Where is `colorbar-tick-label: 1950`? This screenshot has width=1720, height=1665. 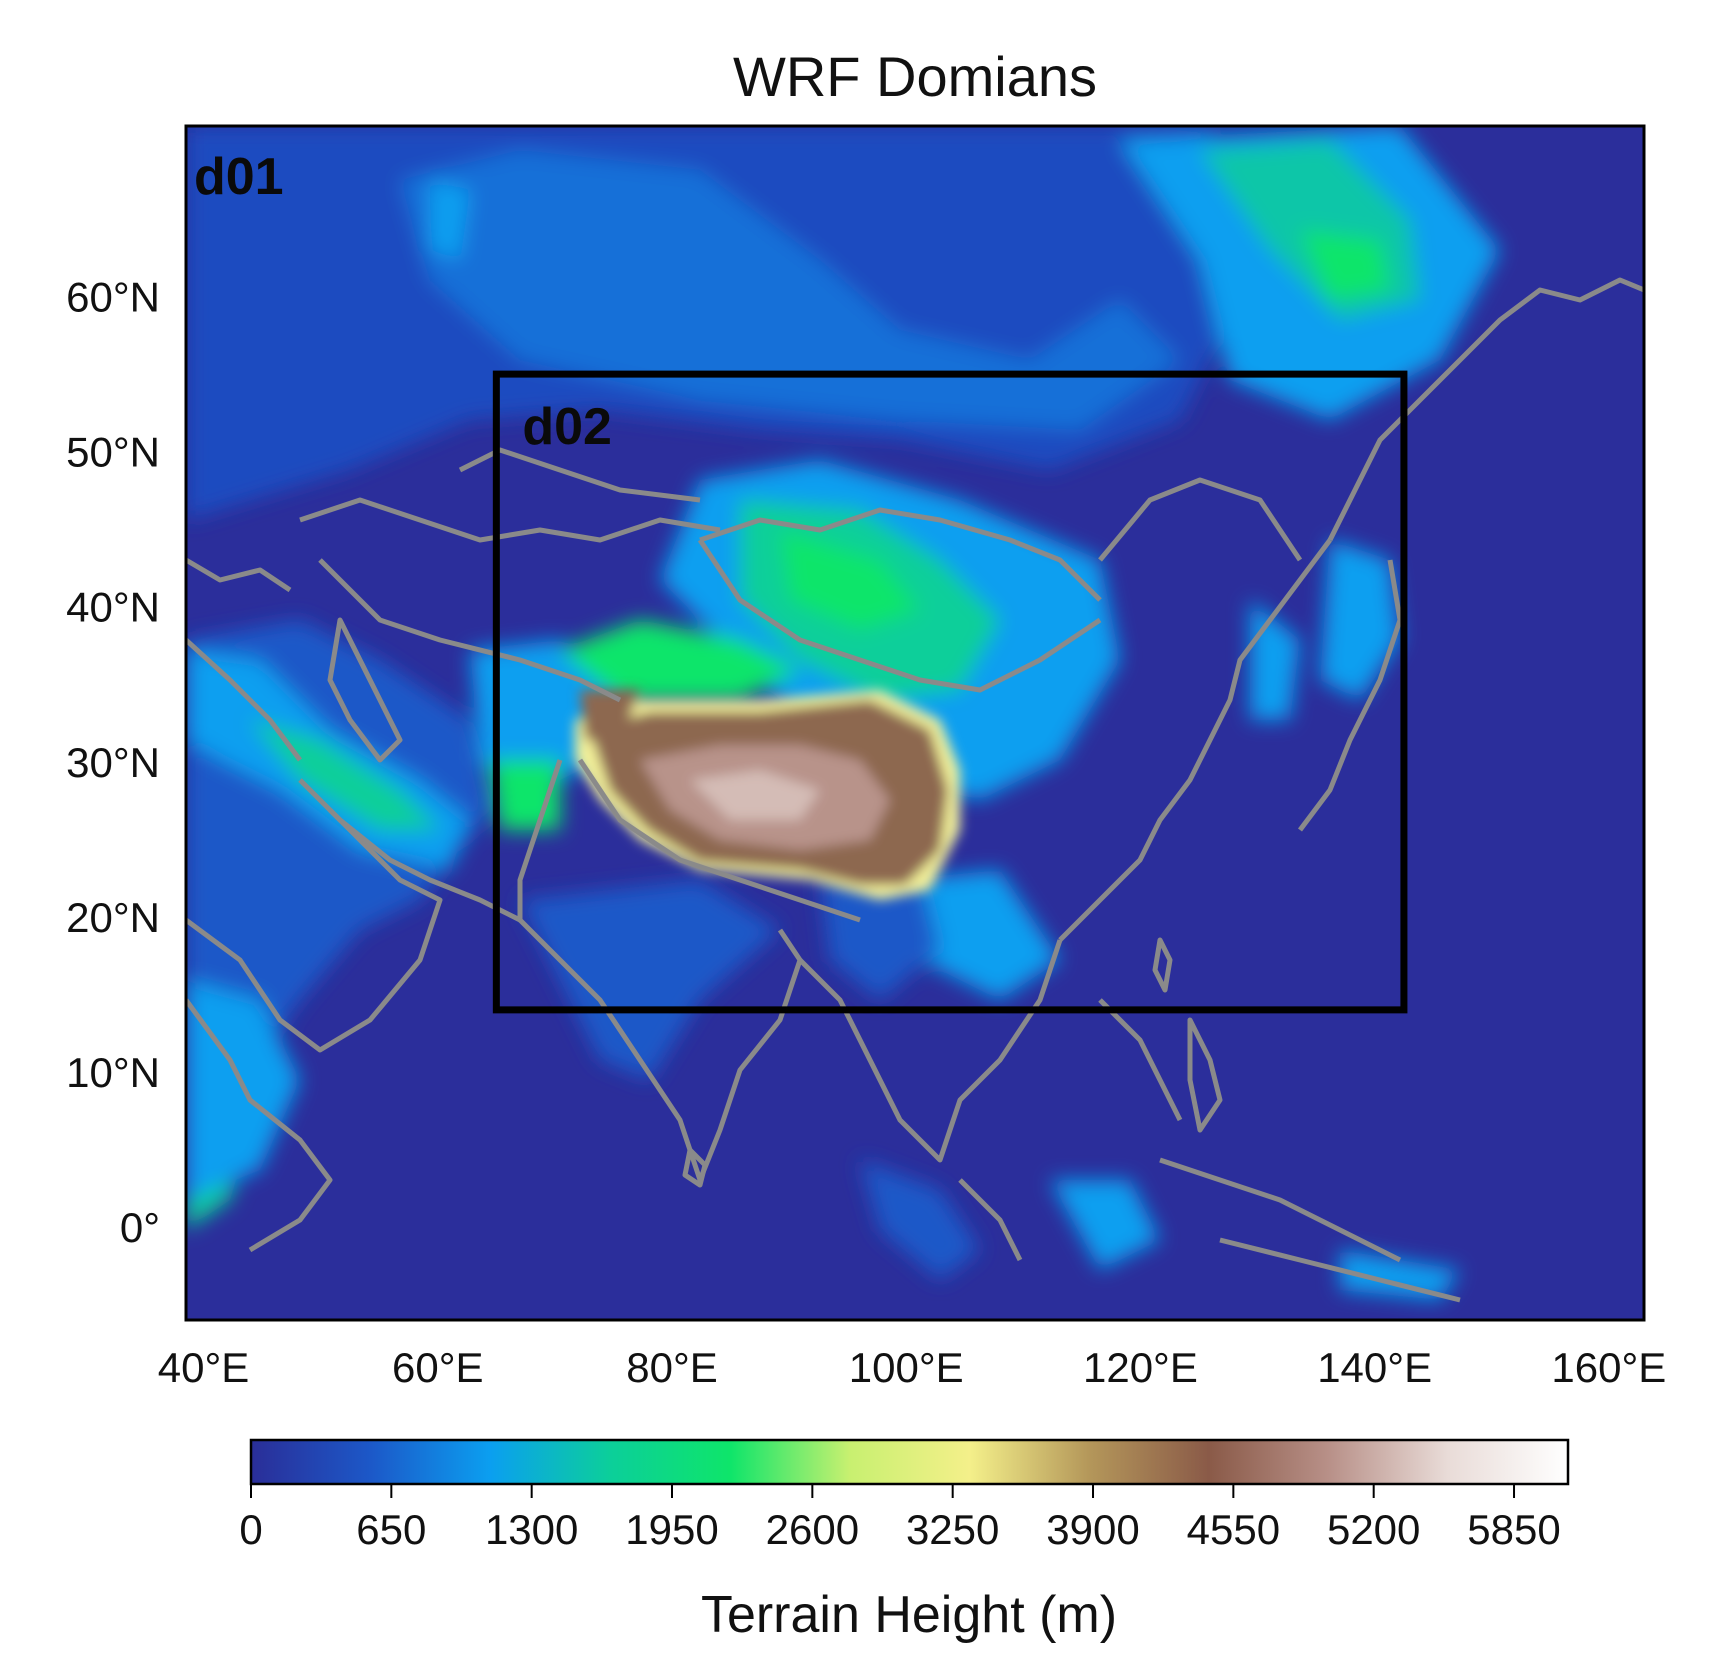 colorbar-tick-label: 1950 is located at coordinates (671, 1529).